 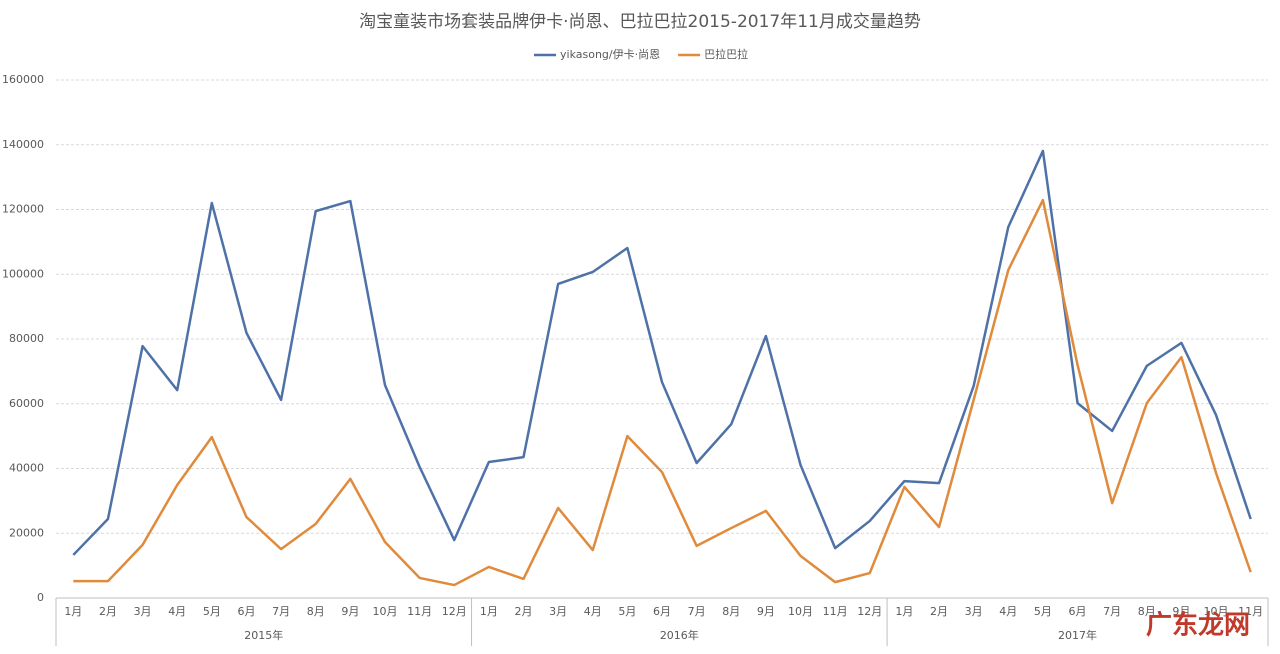 What do you see at coordinates (23, 144) in the screenshot?
I see `y-tick-label: 140000` at bounding box center [23, 144].